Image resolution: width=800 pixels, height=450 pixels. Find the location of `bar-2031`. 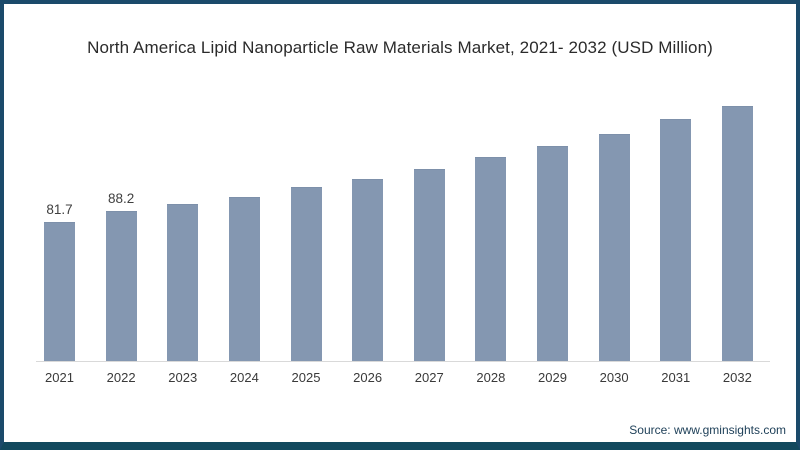

bar-2031 is located at coordinates (676, 240).